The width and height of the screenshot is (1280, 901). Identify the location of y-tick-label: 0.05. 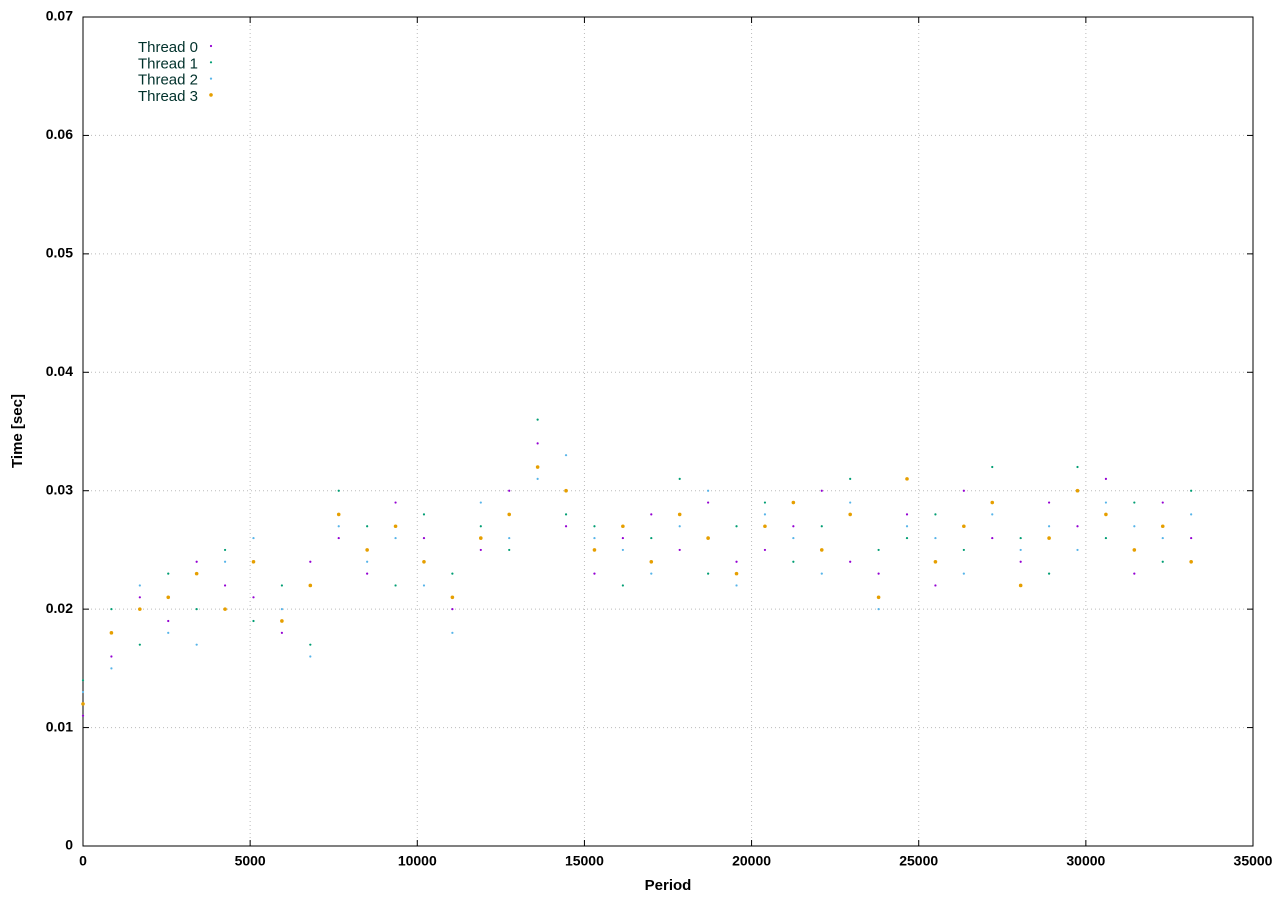
(59, 253).